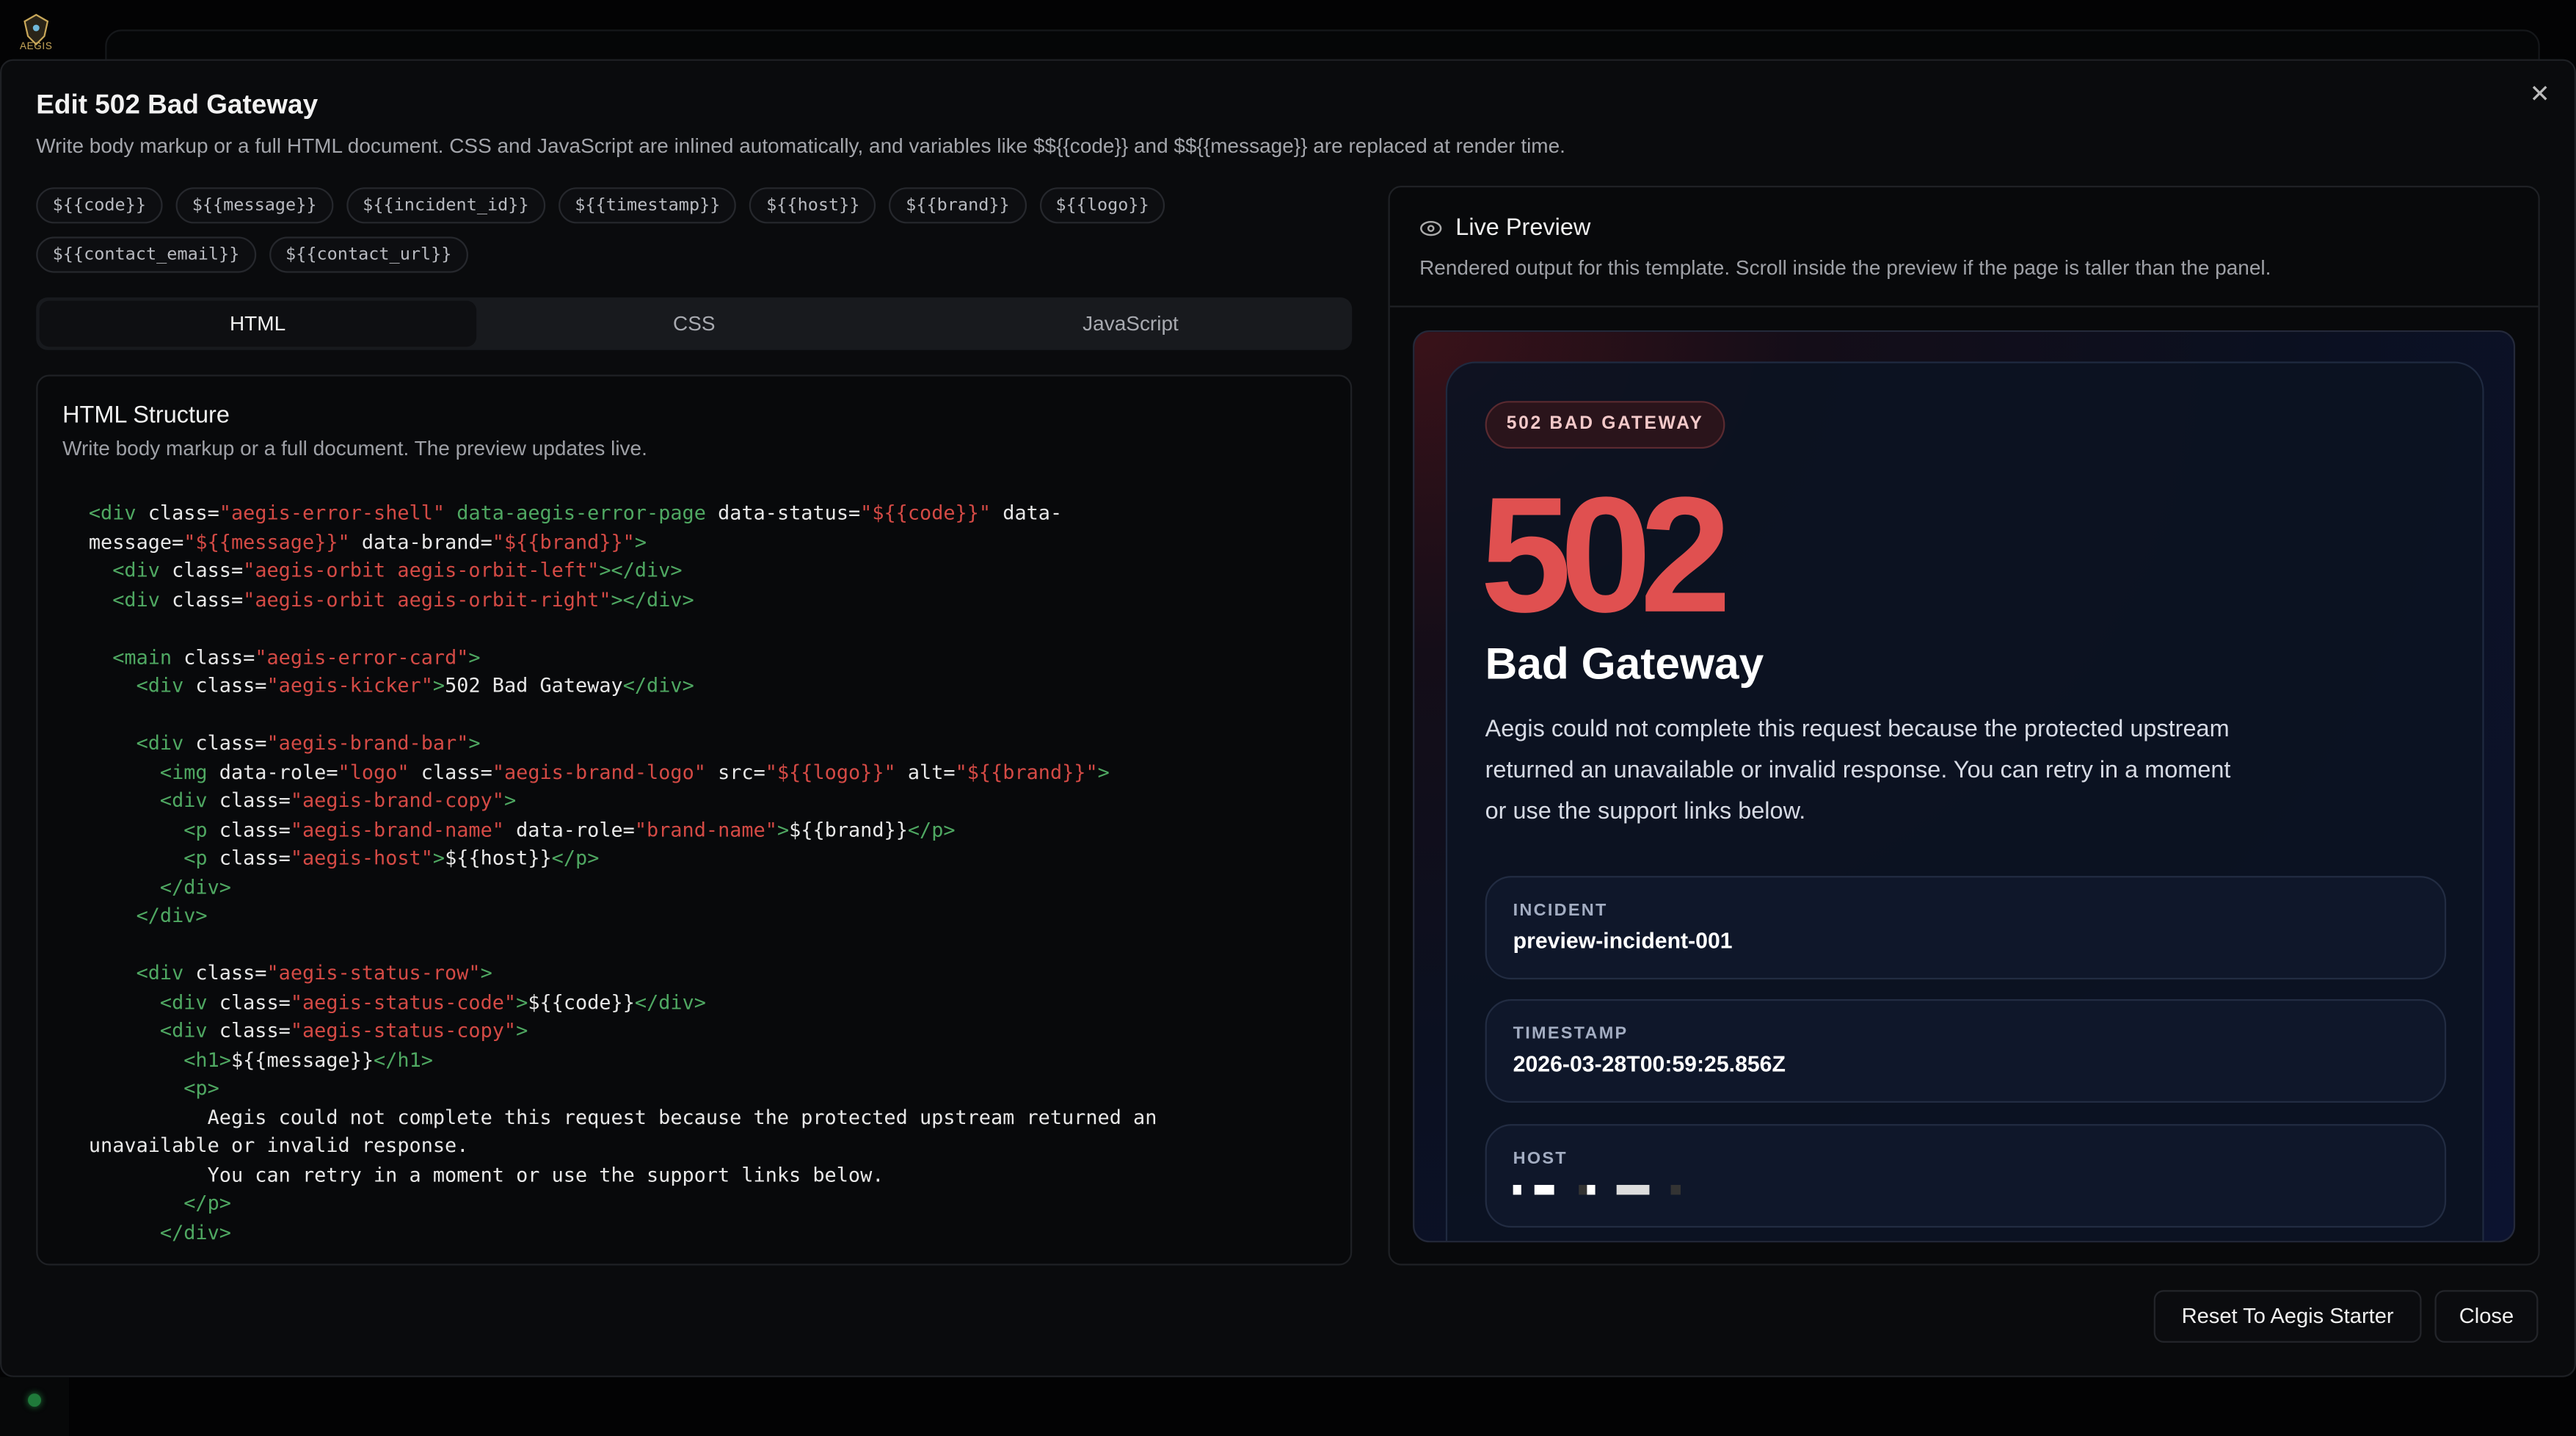 The width and height of the screenshot is (2576, 1436). What do you see at coordinates (623, 859) in the screenshot?
I see `code-line: <p class="aegis-host">${{host}}</p>` at bounding box center [623, 859].